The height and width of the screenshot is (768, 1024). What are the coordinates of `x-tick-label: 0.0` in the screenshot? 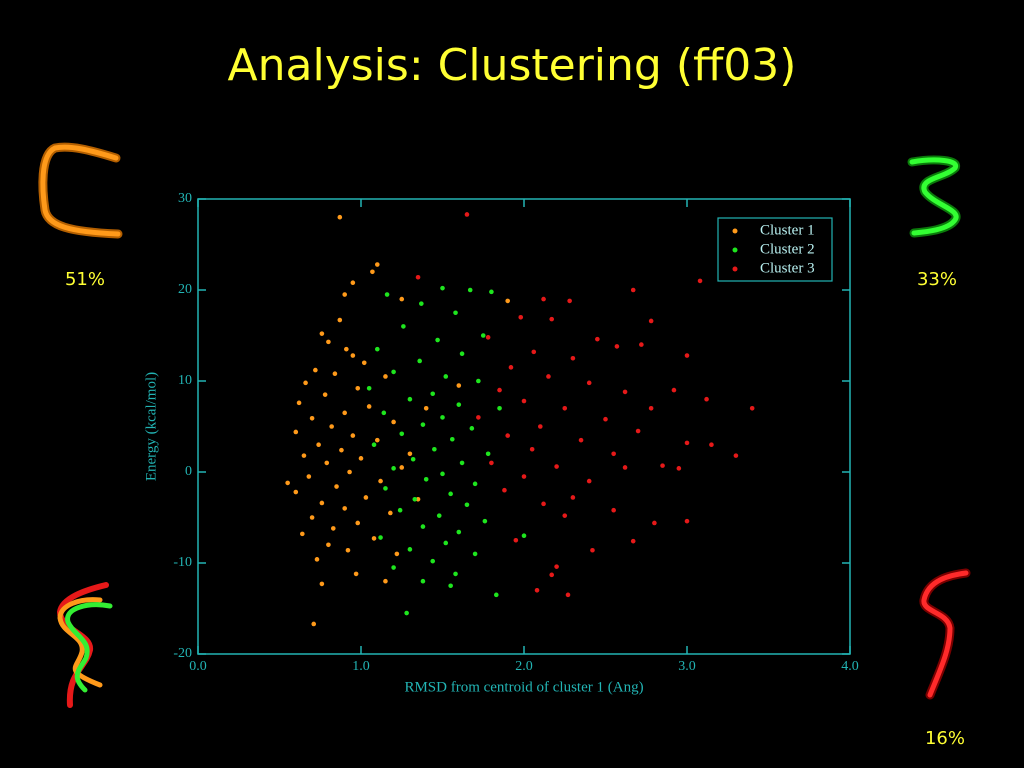 It's located at (198, 666).